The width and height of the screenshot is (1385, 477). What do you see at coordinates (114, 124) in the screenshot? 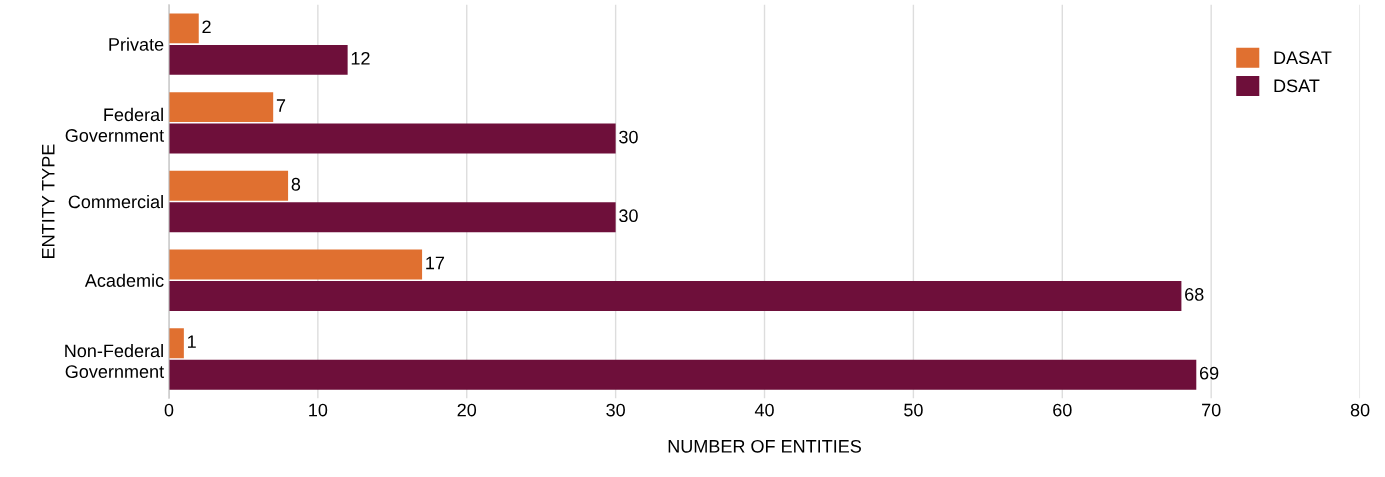
I see `y-tick-label: Federal Government` at bounding box center [114, 124].